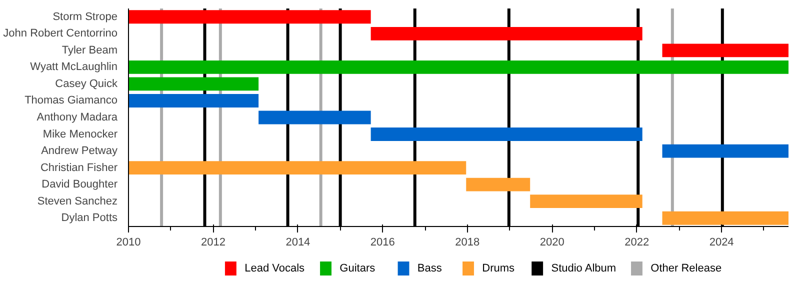 The height and width of the screenshot is (306, 800). Describe the element at coordinates (80, 134) in the screenshot. I see `y-tick-label: Mike Menocker` at that location.